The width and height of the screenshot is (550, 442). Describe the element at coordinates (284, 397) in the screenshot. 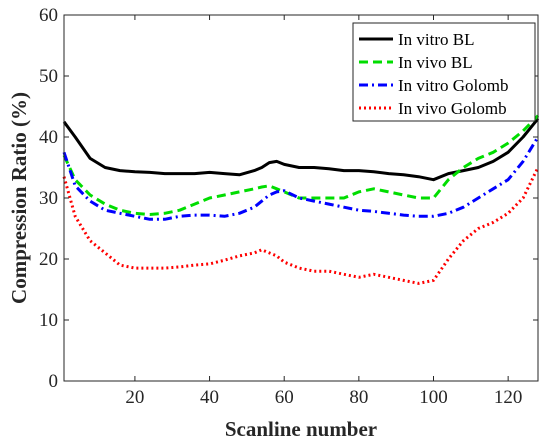

I see `x-tick-label: 60` at that location.